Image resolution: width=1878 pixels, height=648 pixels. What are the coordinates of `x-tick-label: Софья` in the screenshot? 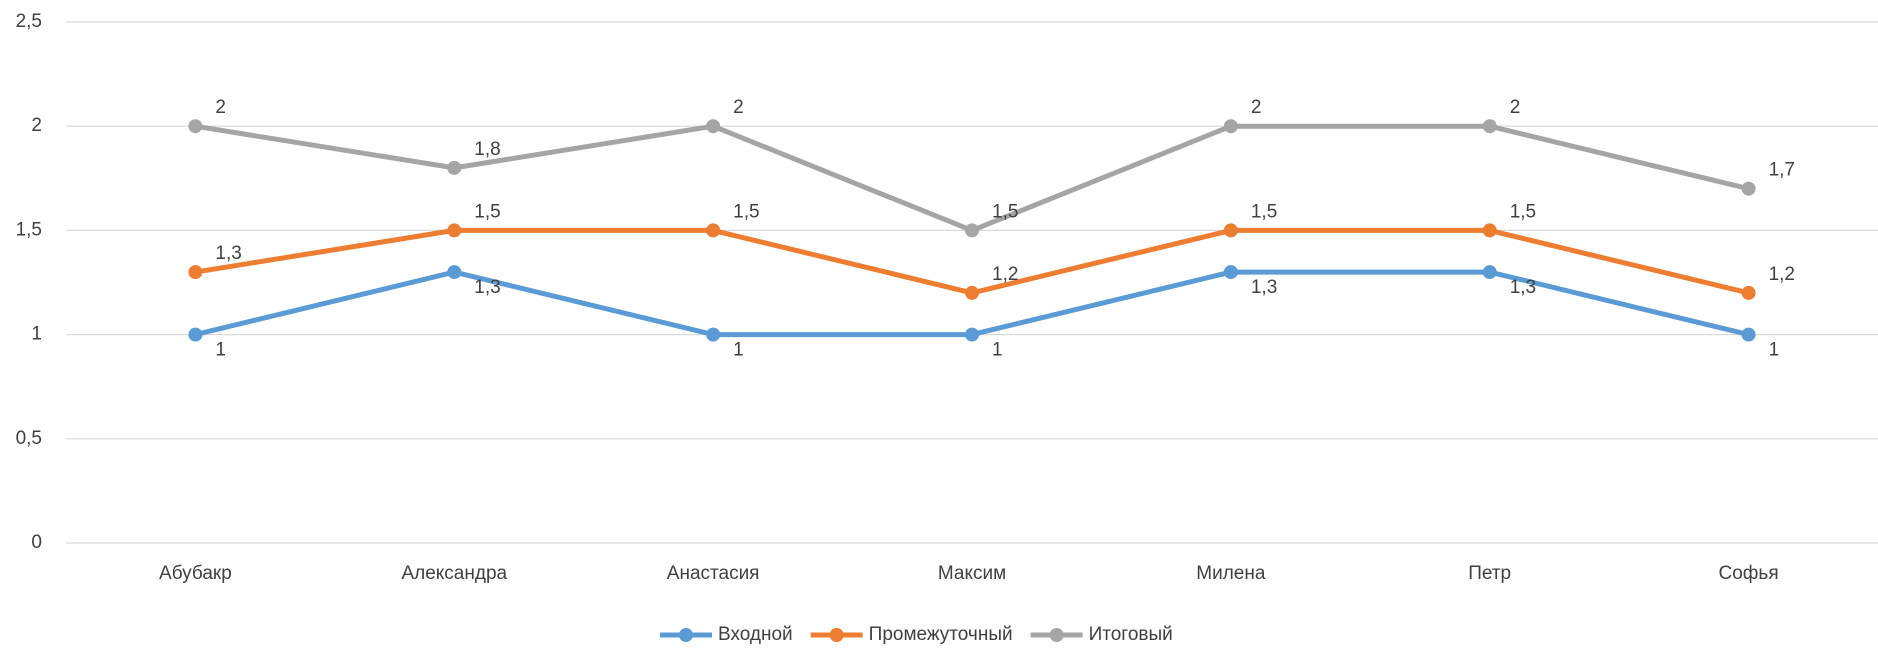 It's located at (1749, 573).